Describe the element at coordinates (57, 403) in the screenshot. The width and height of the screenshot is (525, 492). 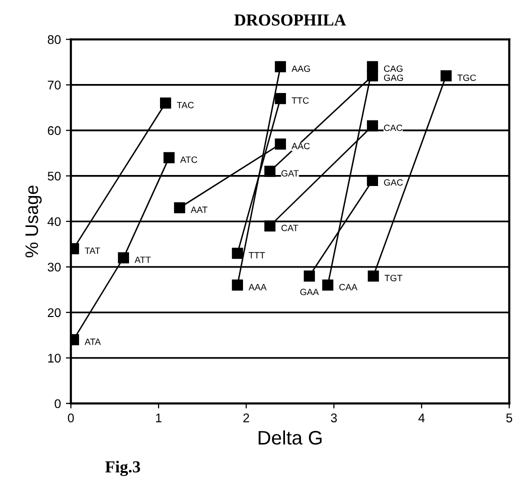
I see `y-tick-label: 0` at that location.